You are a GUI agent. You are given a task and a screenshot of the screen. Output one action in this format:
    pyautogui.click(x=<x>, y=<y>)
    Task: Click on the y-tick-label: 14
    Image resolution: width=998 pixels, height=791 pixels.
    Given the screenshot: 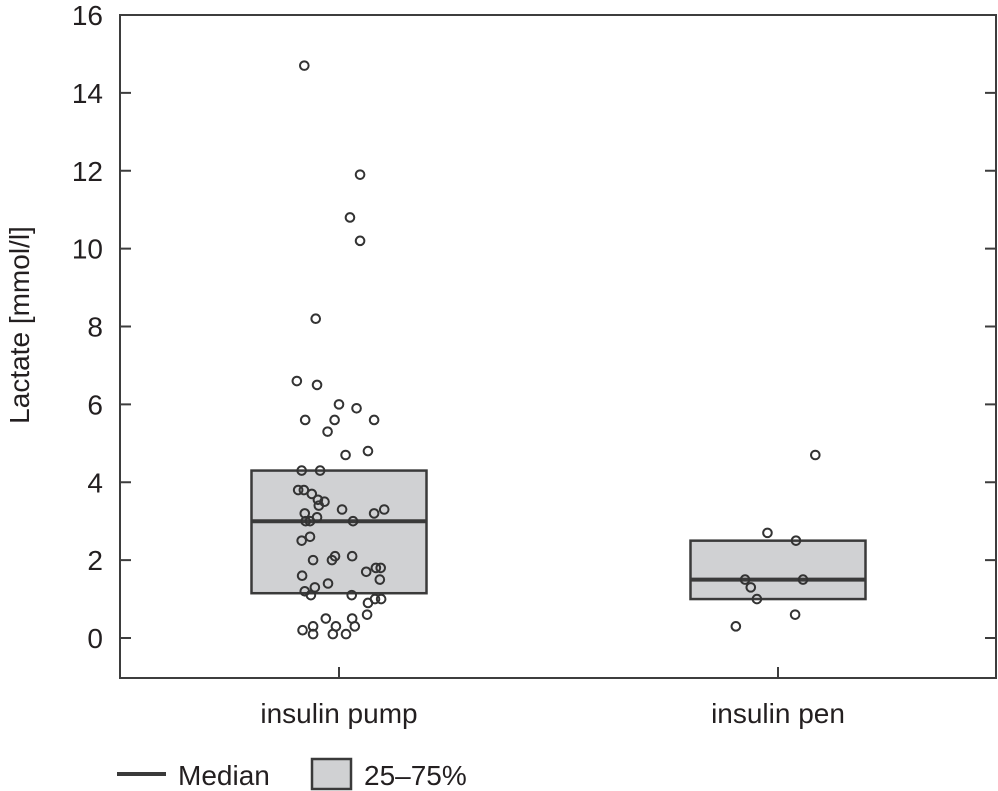 What is the action you would take?
    pyautogui.click(x=87, y=93)
    